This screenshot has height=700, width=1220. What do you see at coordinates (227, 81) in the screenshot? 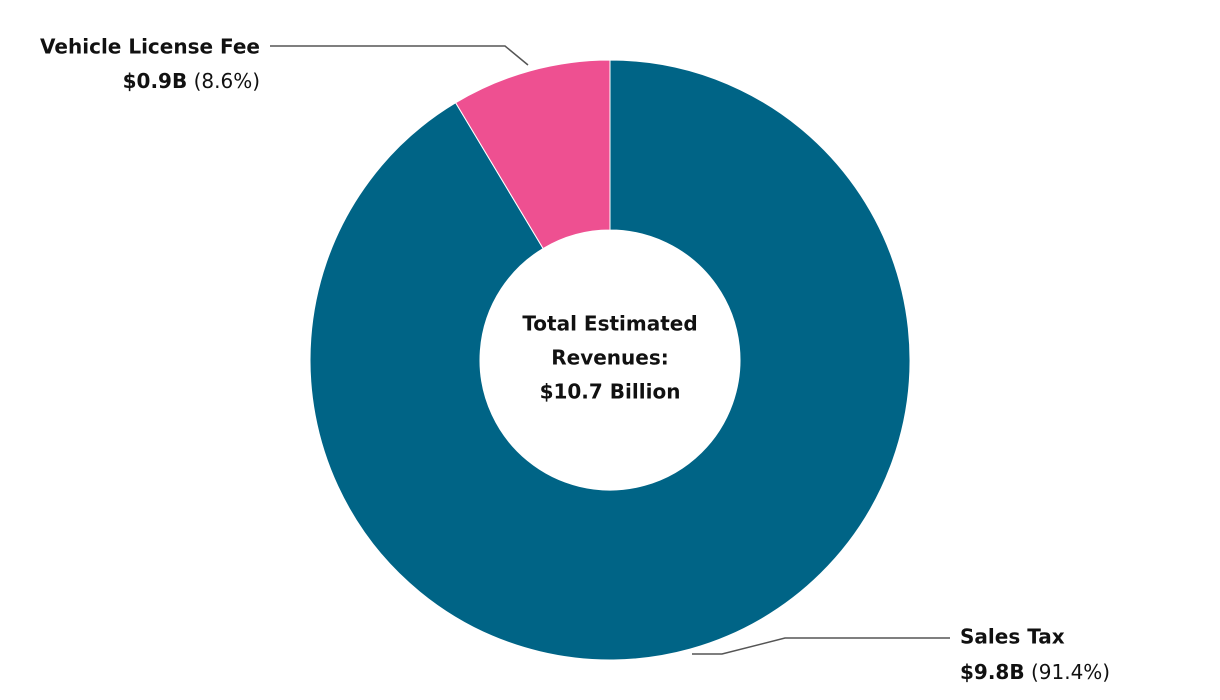
I see `percent-label: (8.6%)` at bounding box center [227, 81].